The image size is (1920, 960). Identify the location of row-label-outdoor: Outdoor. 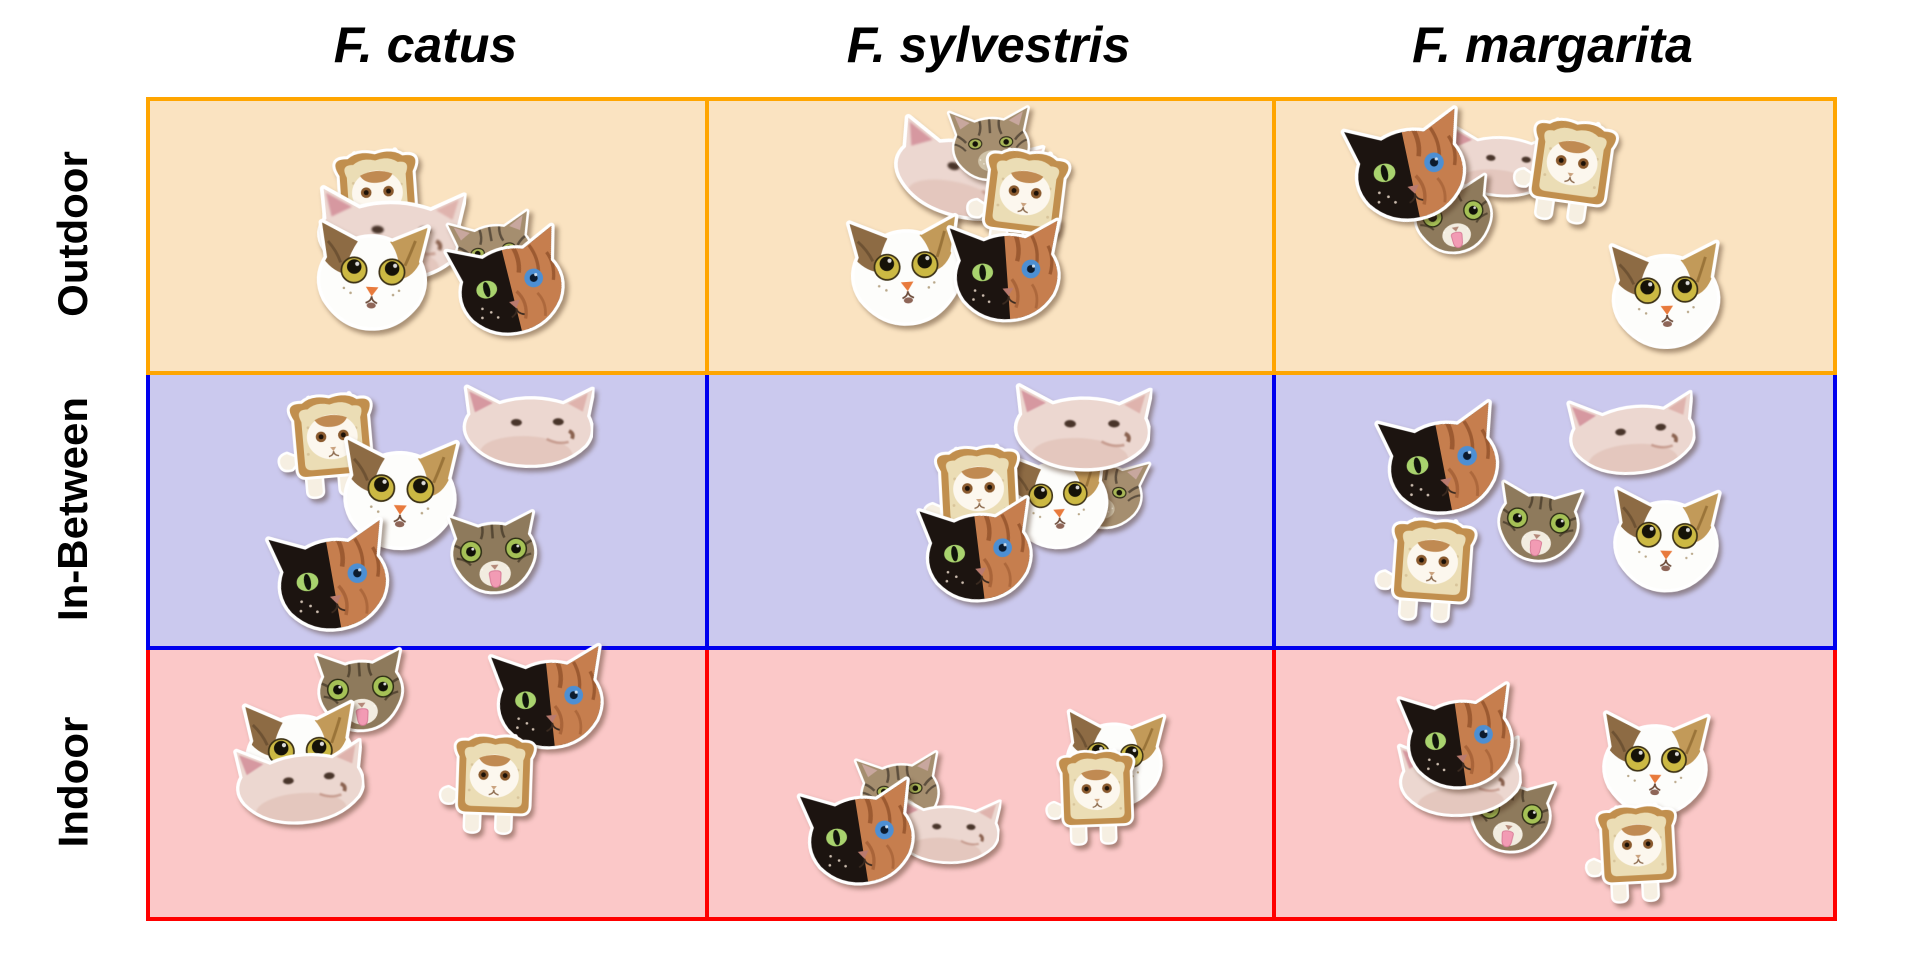
(73, 234).